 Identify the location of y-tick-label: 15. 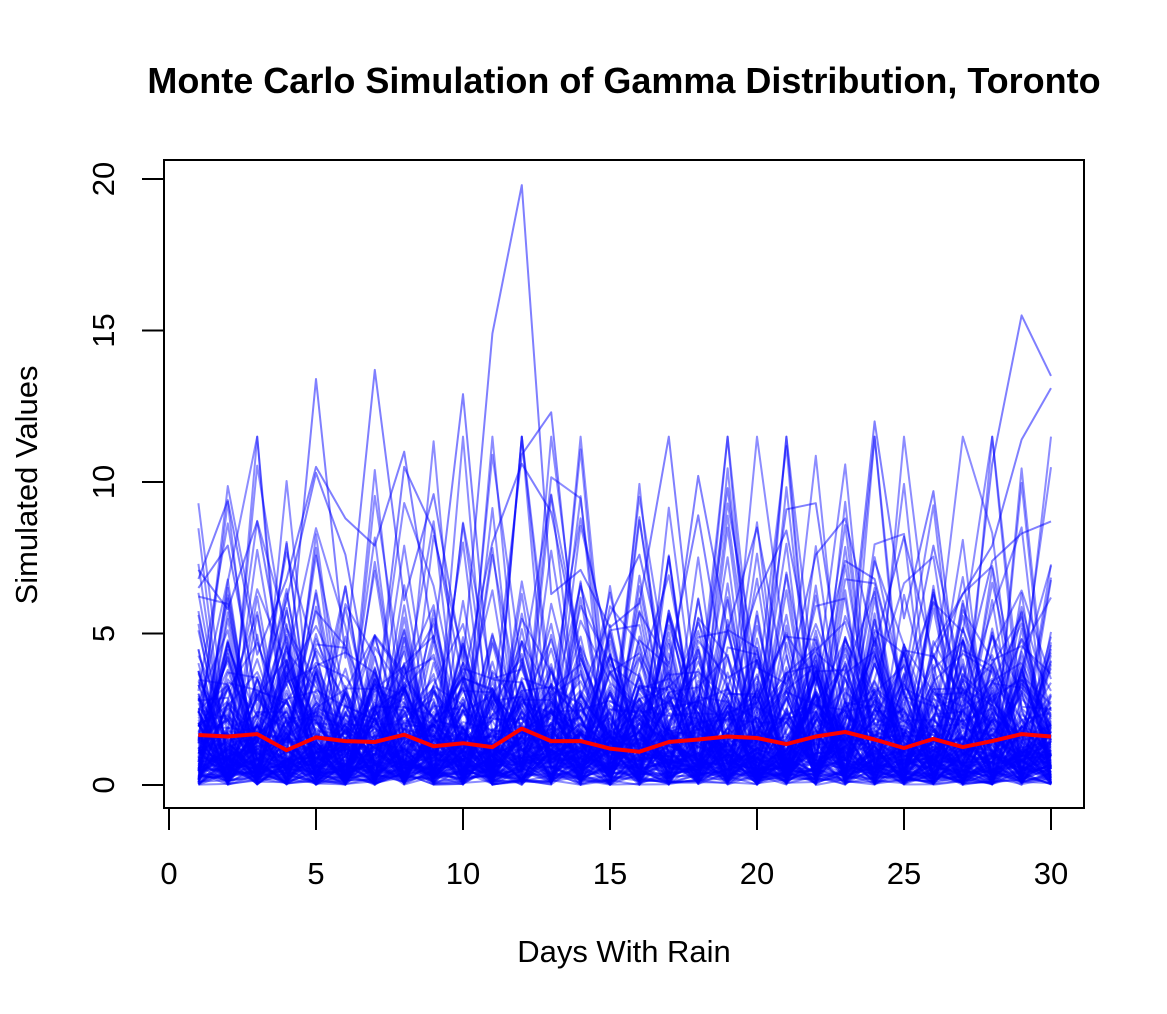
(103, 330).